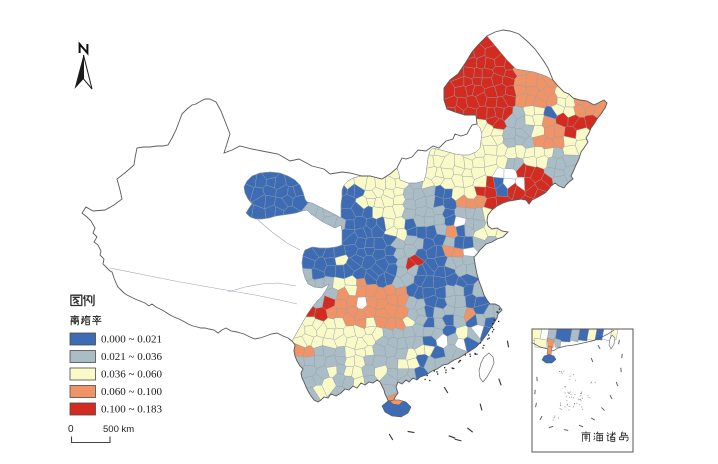  Describe the element at coordinates (131, 340) in the screenshot. I see `svg-text: 0.000 ~ 0.021` at that location.